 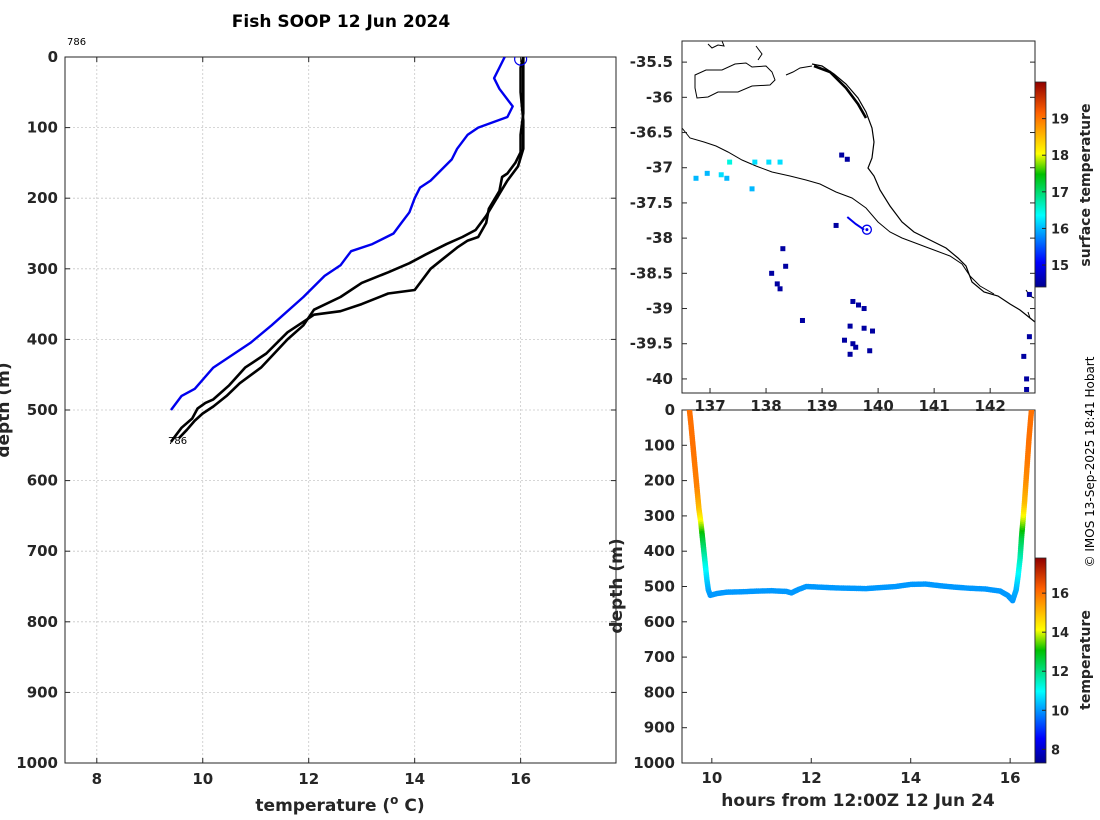 I want to click on map-axes-frame, so click(x=858, y=217).